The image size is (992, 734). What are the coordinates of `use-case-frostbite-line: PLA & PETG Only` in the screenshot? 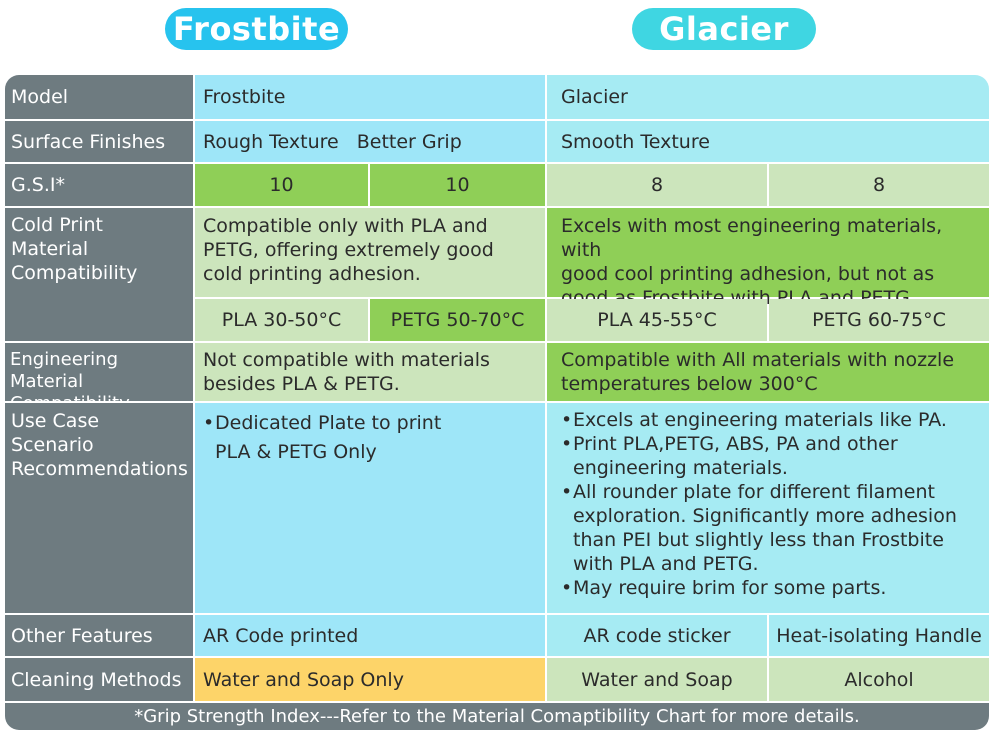 It's located at (296, 452).